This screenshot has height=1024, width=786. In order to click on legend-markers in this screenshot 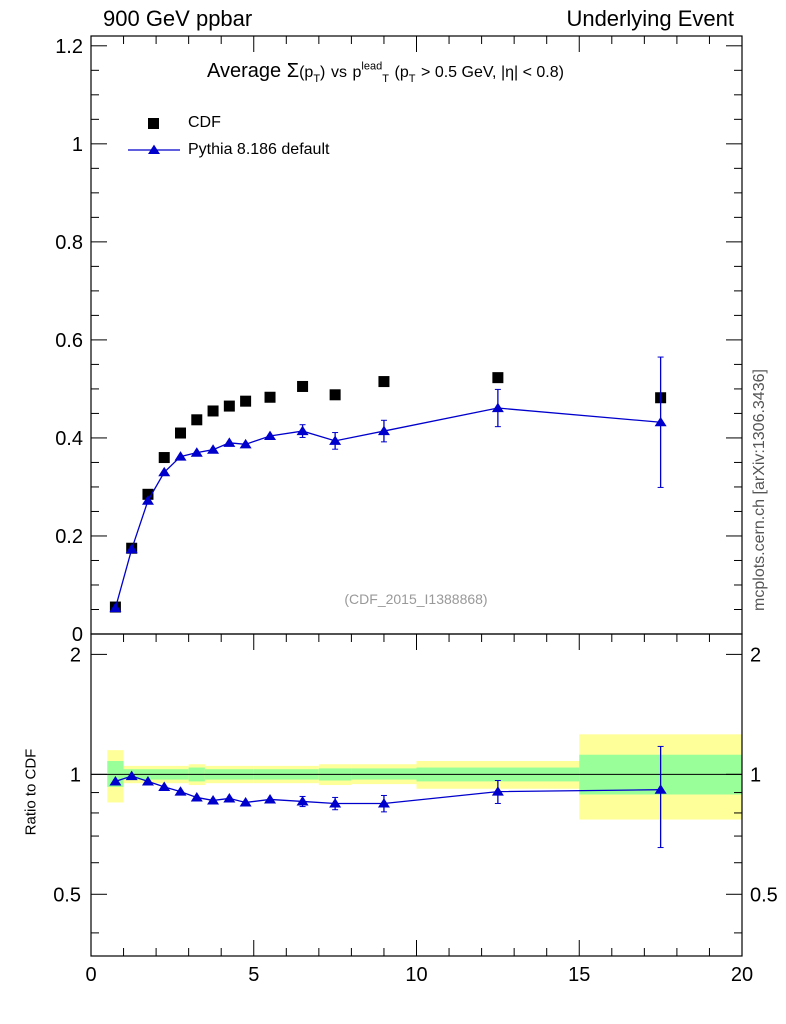, I will do `click(154, 136)`.